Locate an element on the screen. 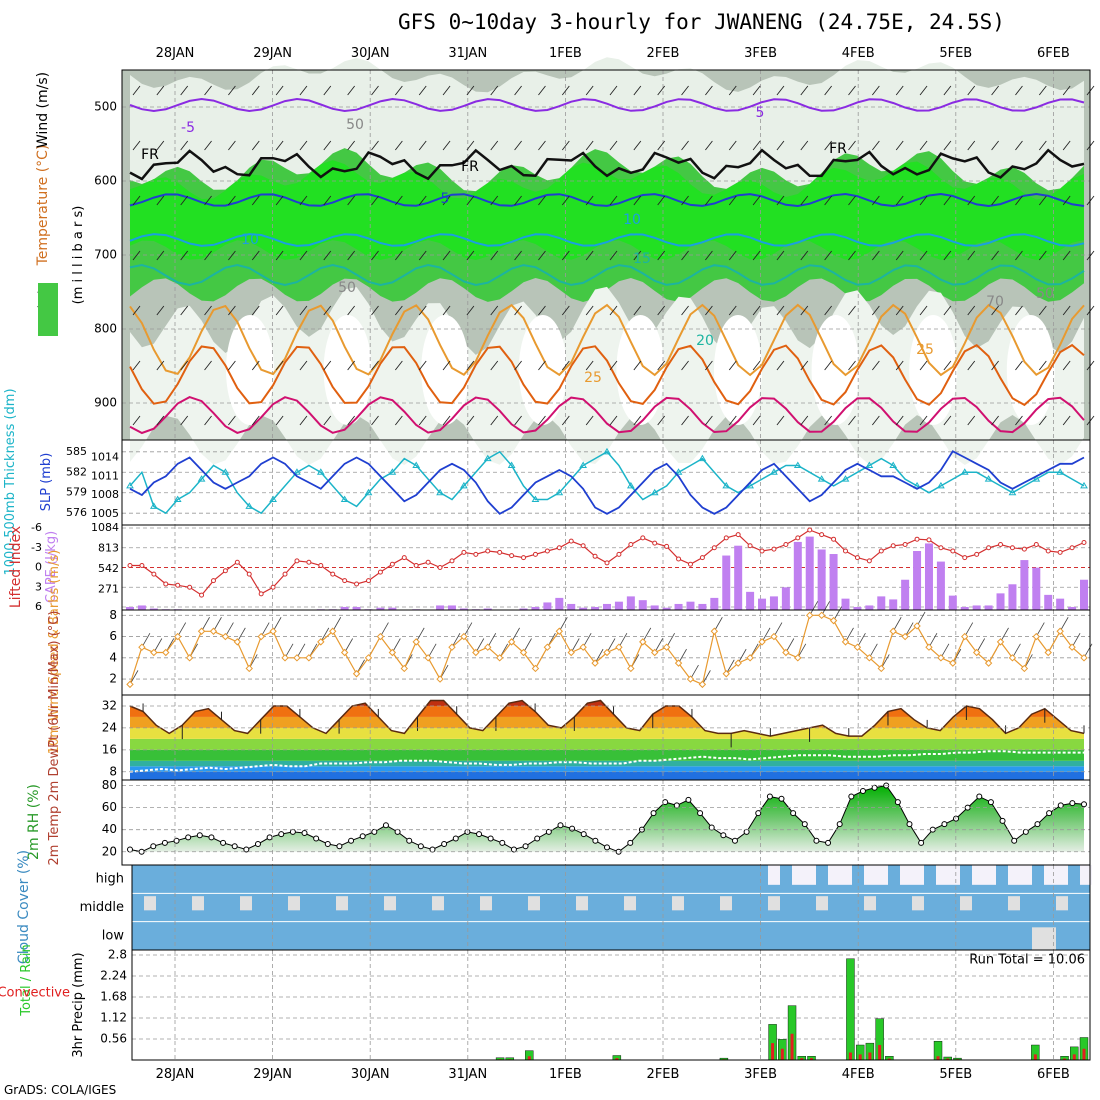  cloud-gap-high is located at coordinates (882, 875).